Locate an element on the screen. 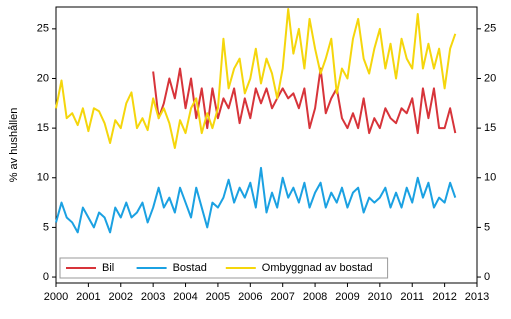 This screenshot has height=319, width=511. x-tick-label: 2008 is located at coordinates (315, 297).